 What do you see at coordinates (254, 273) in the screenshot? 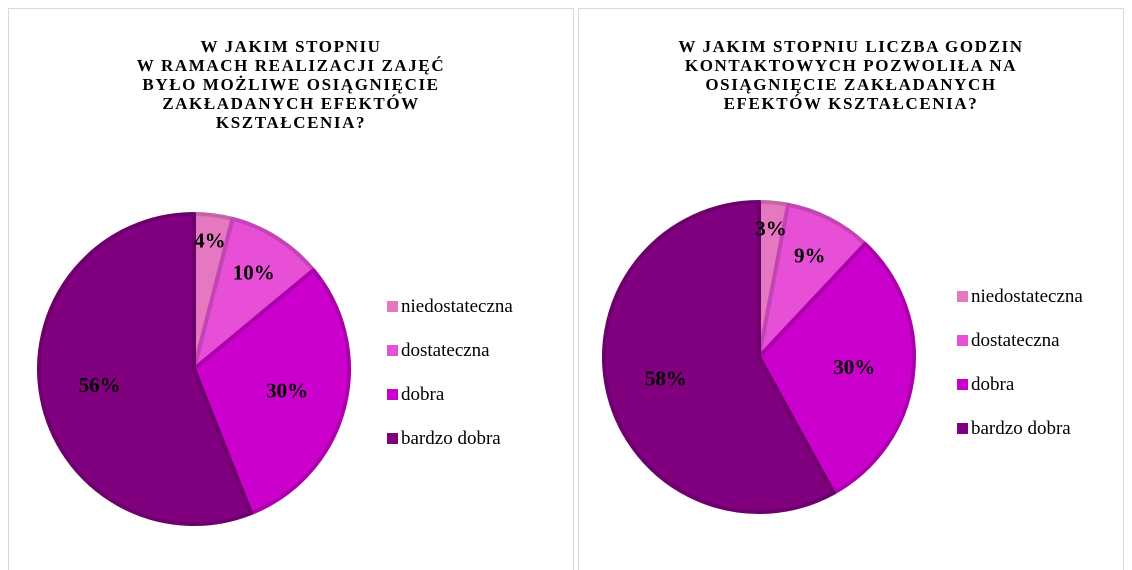
I see `data-label-dostateczna: 10%` at bounding box center [254, 273].